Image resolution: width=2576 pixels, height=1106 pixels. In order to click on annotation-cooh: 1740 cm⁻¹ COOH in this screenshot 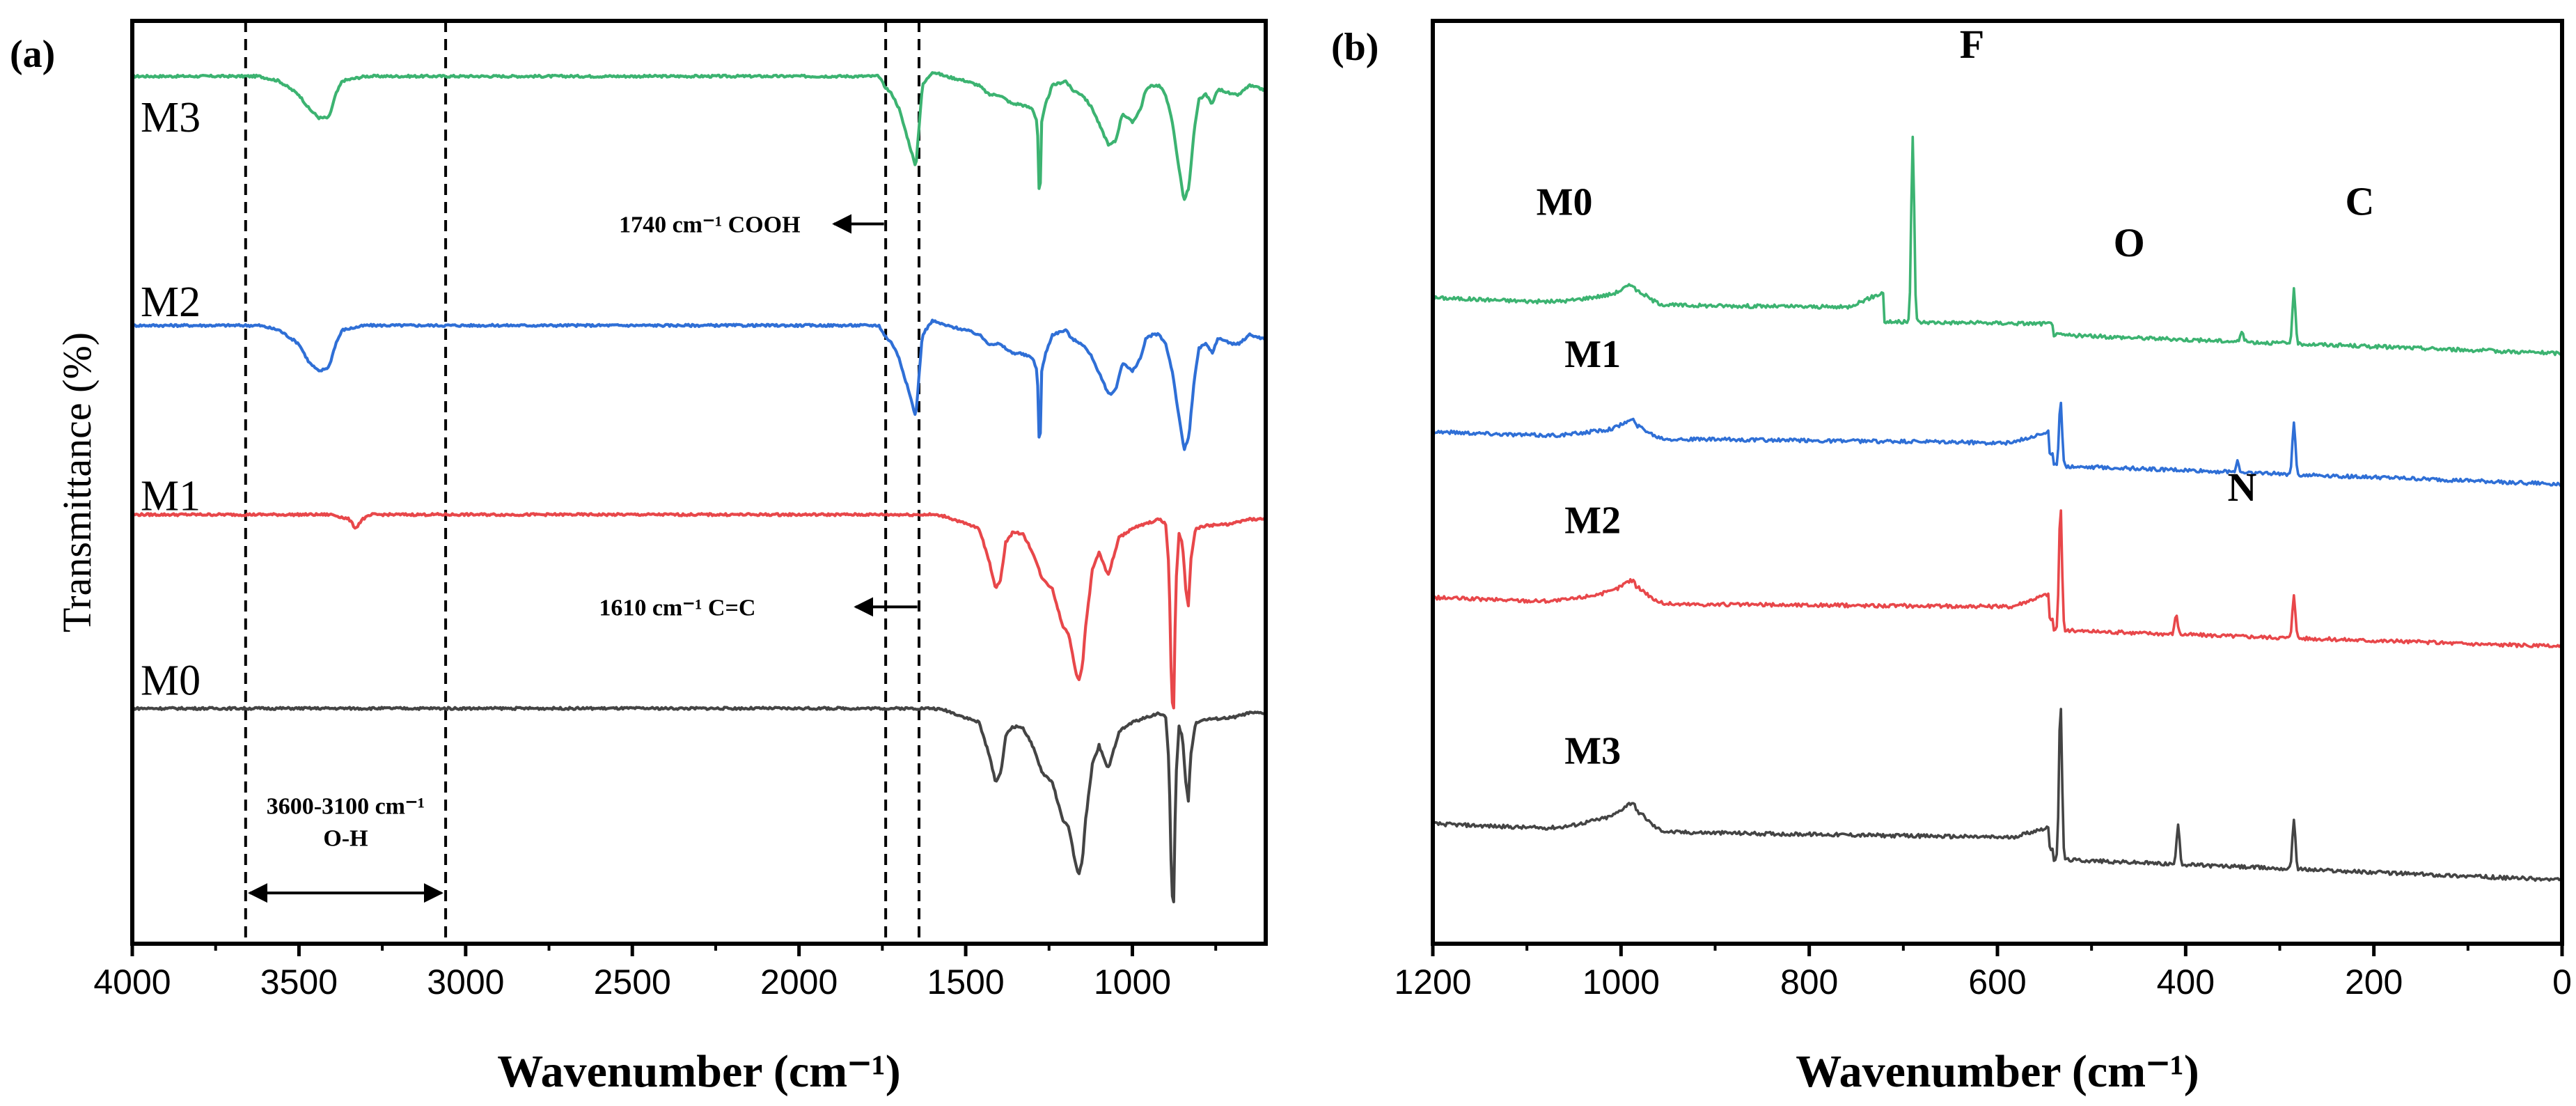, I will do `click(709, 225)`.